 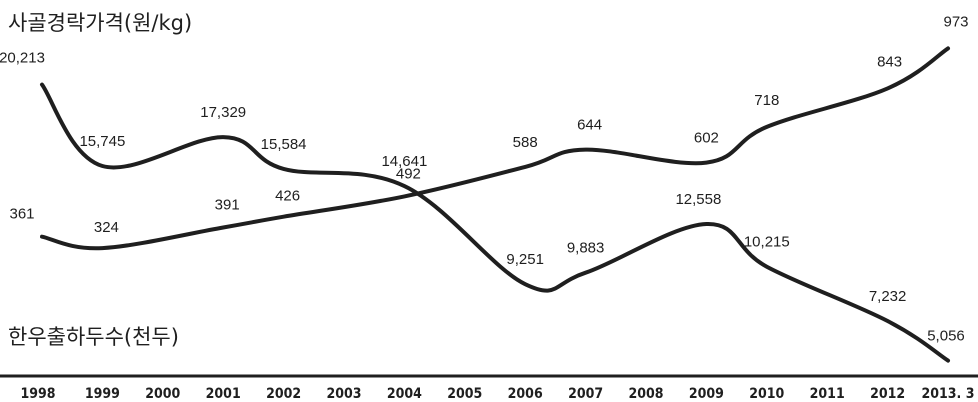 I want to click on data-label-shipments: 324, so click(x=106, y=227).